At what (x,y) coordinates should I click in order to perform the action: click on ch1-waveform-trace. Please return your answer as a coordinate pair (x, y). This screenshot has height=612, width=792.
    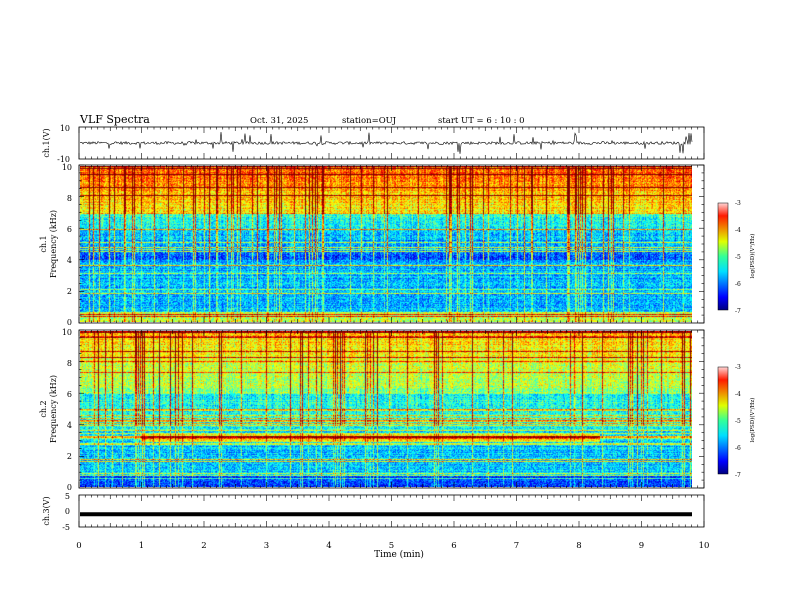
    Looking at the image, I should click on (386, 142).